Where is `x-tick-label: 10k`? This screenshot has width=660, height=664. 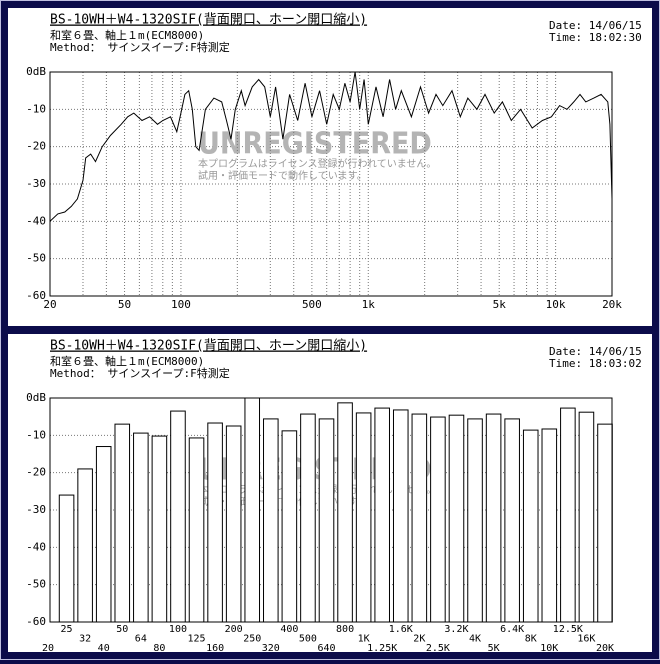
x-tick-label: 10k is located at coordinates (556, 304).